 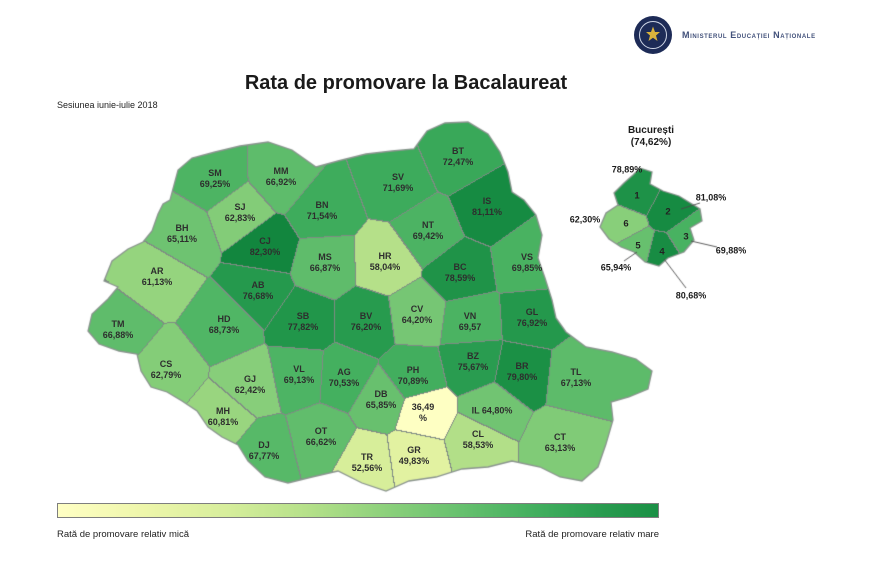 I want to click on legend-gradient-bar, so click(x=358, y=510).